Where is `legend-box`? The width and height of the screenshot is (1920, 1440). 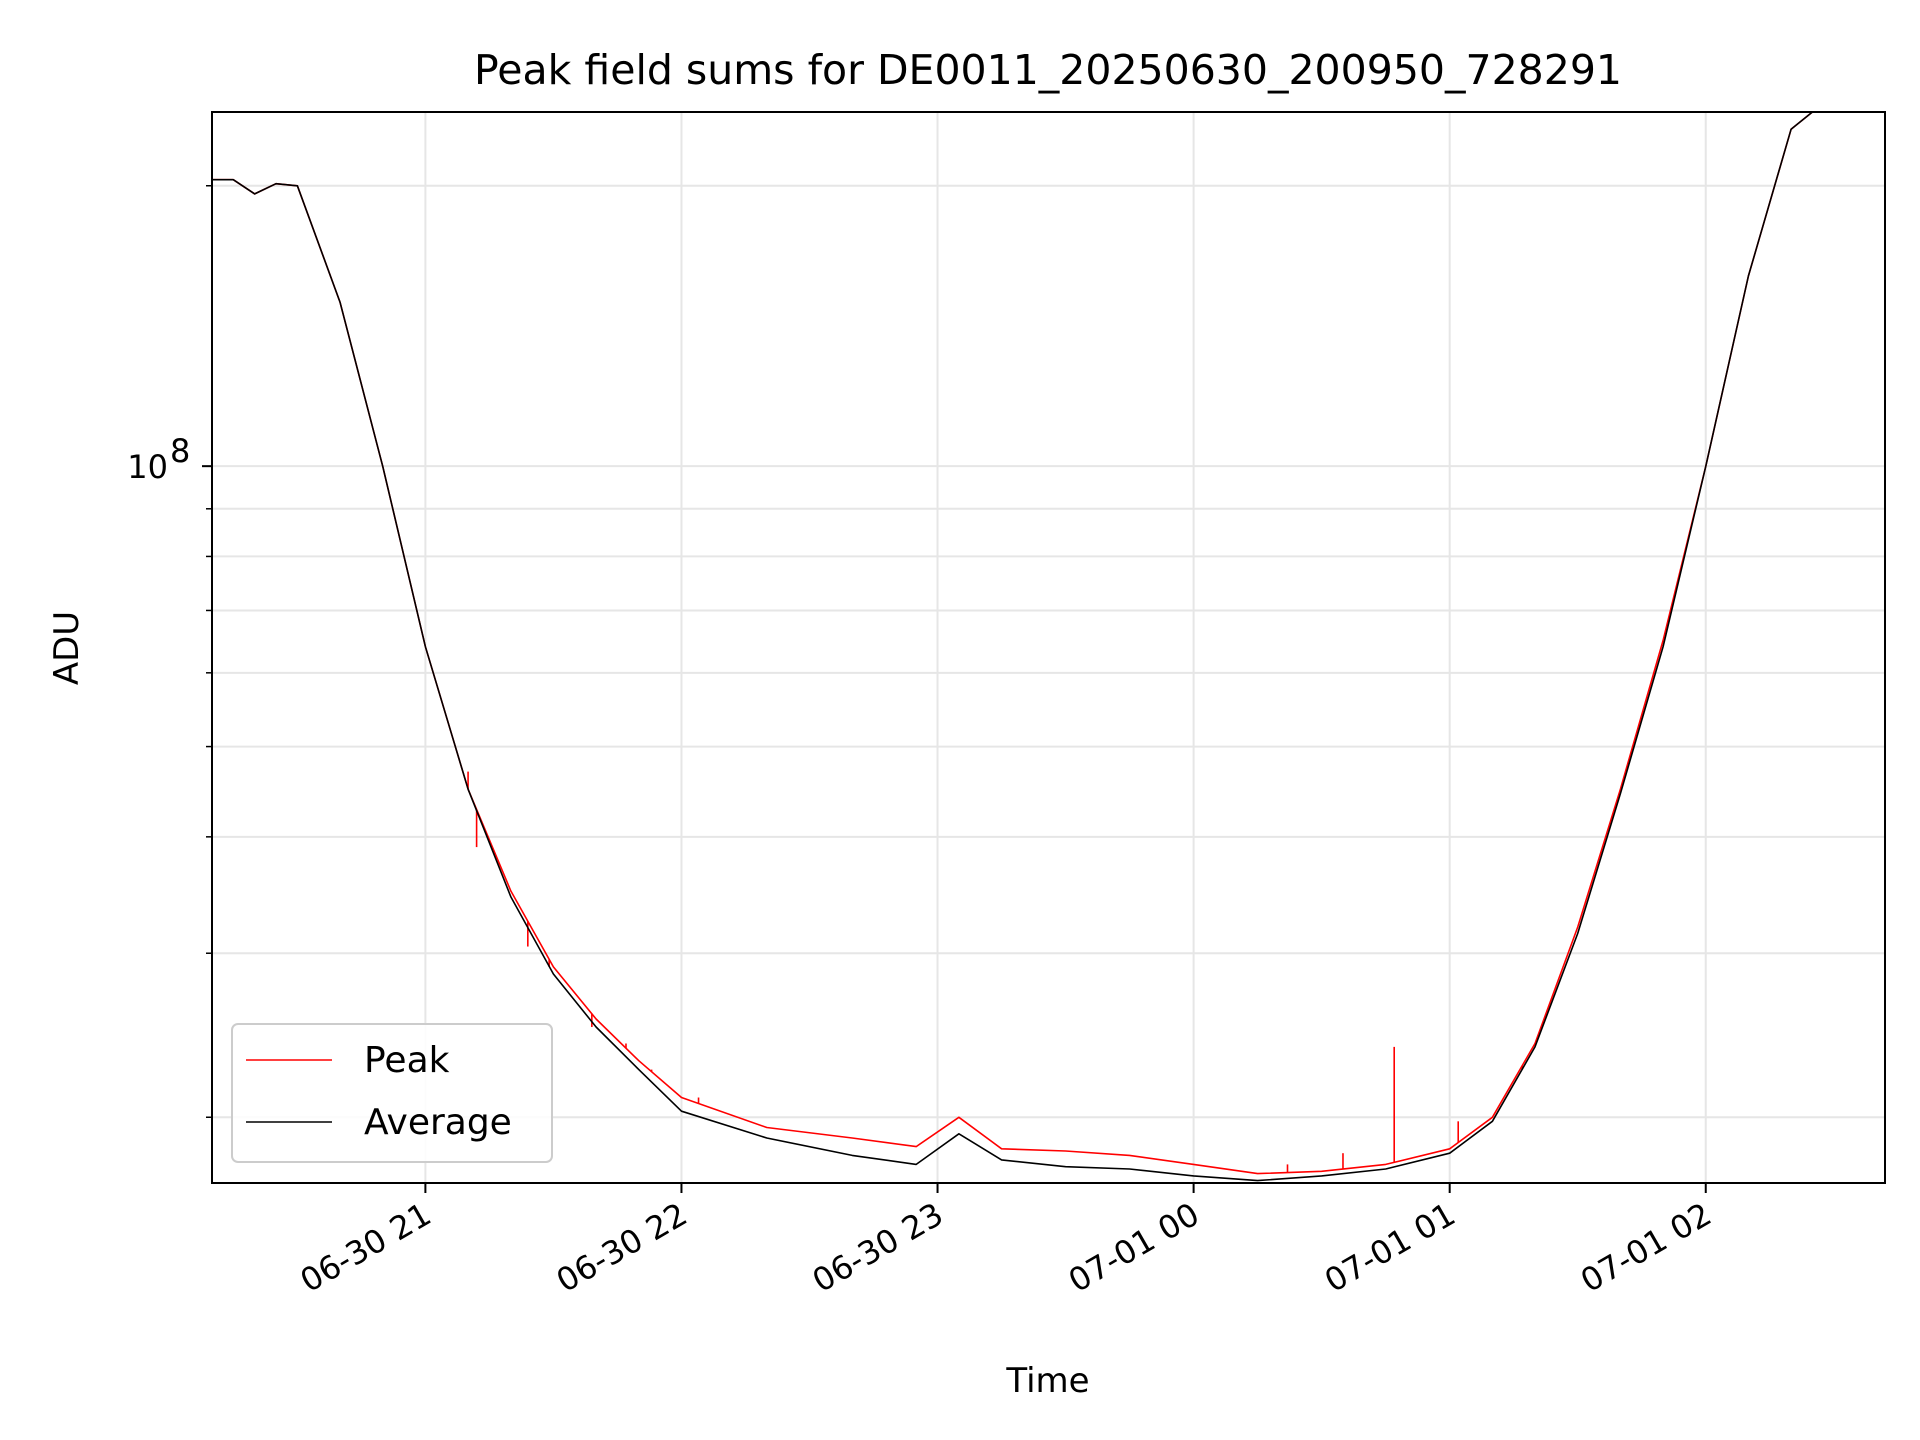 legend-box is located at coordinates (392, 1093).